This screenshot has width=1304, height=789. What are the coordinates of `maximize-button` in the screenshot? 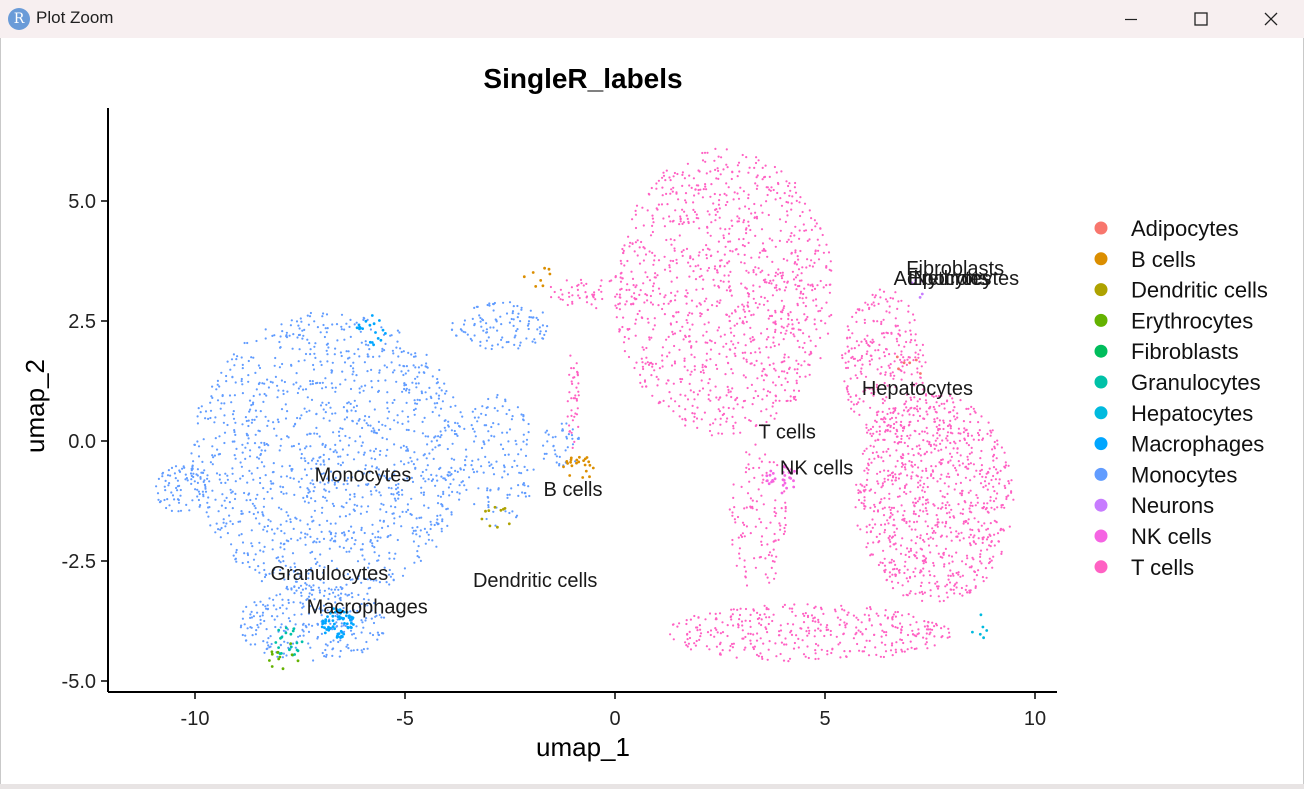 It's located at (1201, 19).